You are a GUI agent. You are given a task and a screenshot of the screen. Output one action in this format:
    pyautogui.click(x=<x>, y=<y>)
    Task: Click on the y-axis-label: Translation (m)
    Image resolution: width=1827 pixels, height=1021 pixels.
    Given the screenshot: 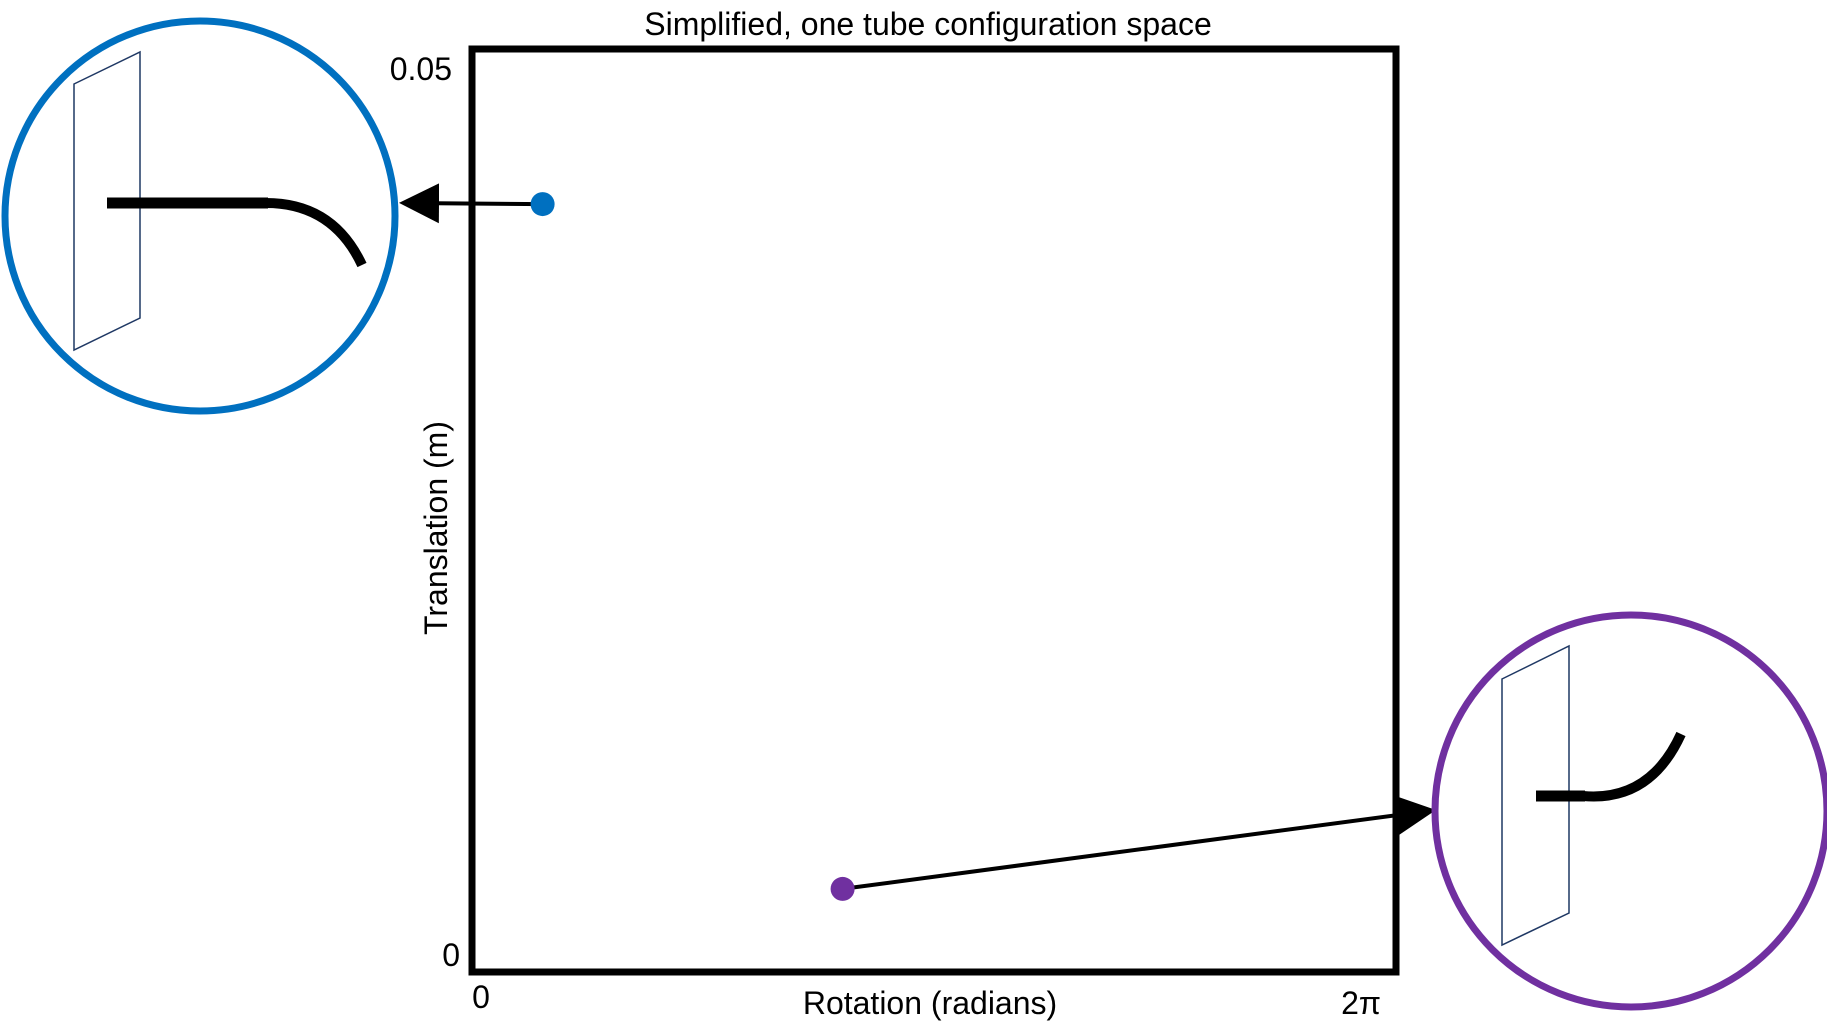 What is the action you would take?
    pyautogui.click(x=436, y=528)
    